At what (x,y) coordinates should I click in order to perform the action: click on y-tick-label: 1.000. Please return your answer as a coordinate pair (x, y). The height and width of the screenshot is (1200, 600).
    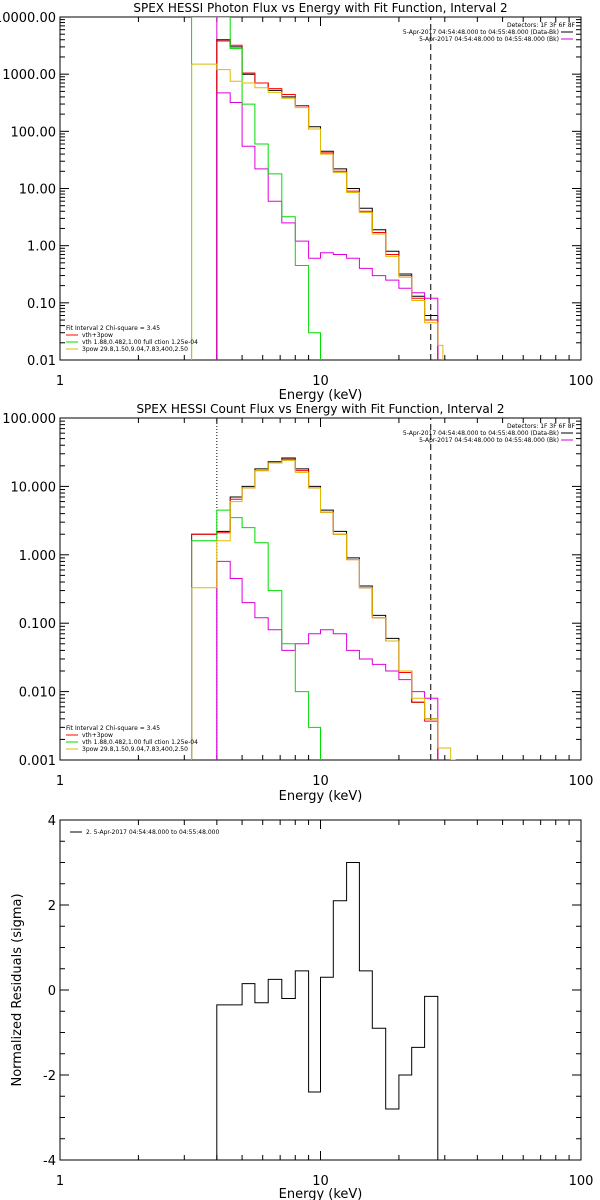
    Looking at the image, I should click on (37, 556).